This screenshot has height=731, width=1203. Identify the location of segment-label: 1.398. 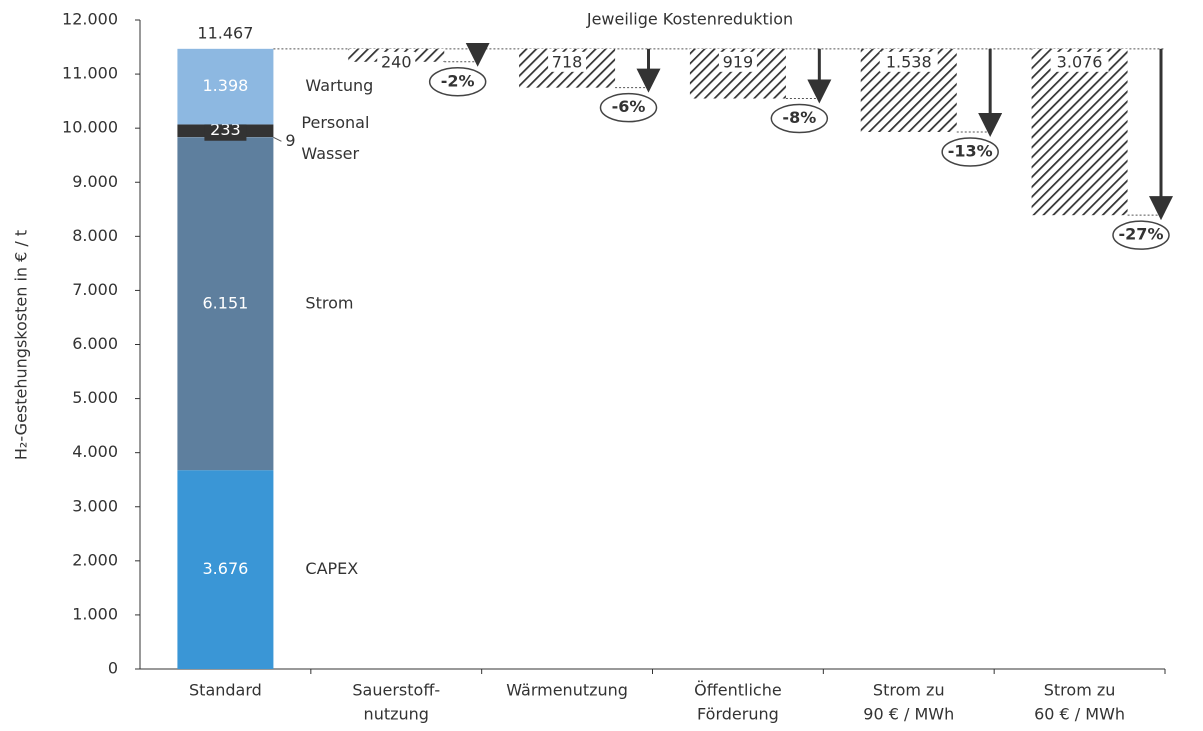
(226, 85).